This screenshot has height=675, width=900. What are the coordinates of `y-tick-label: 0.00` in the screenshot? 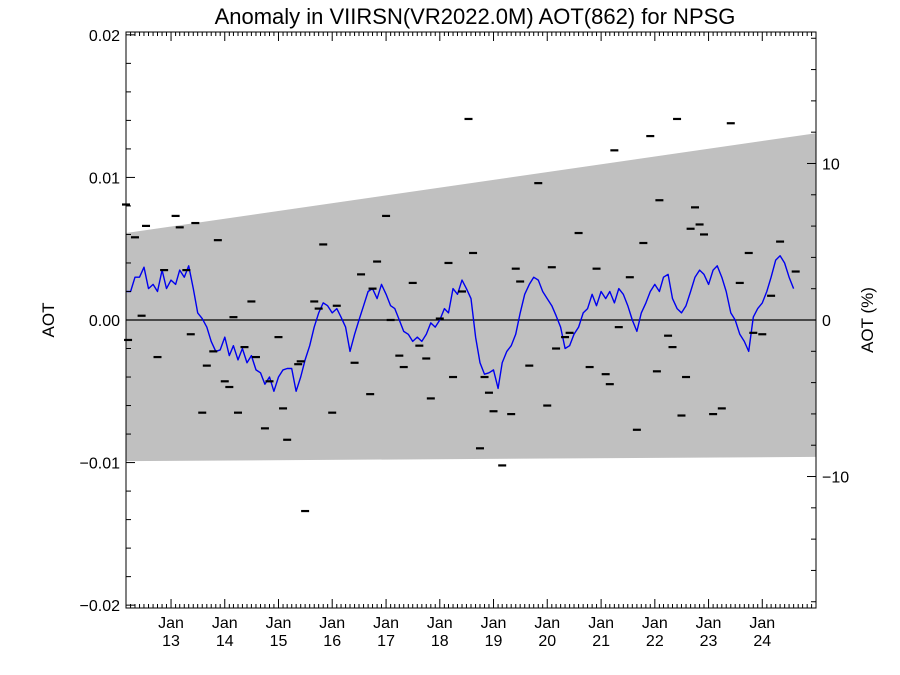 It's located at (104, 321).